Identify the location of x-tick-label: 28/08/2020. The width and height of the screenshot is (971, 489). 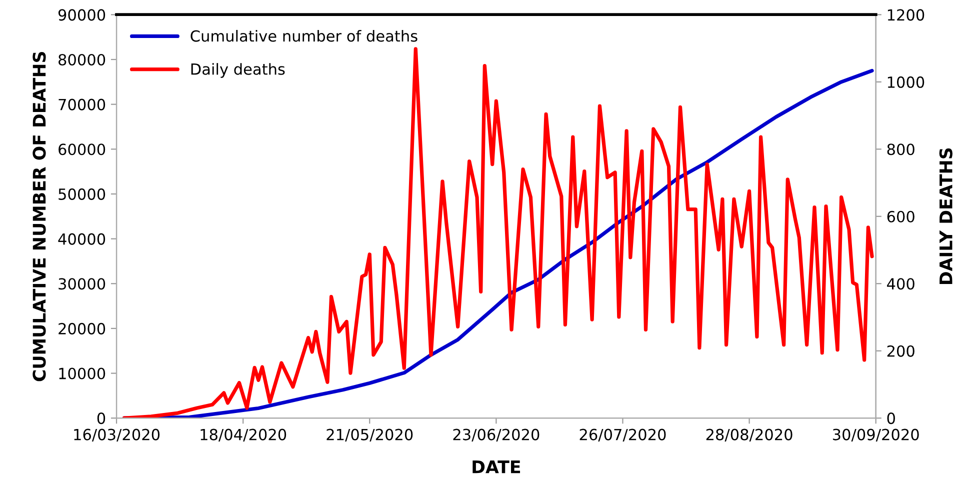
(749, 435).